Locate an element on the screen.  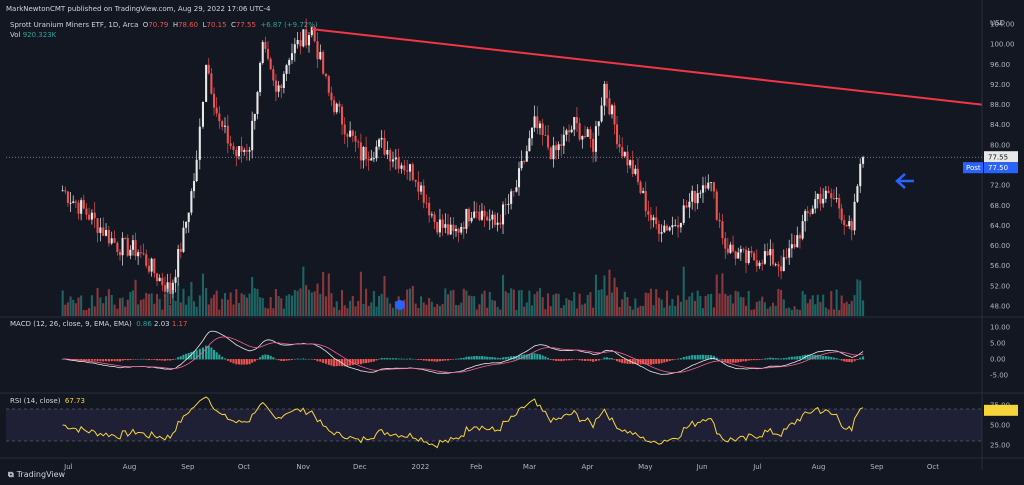
time-tick-label: Jul is located at coordinates (757, 467).